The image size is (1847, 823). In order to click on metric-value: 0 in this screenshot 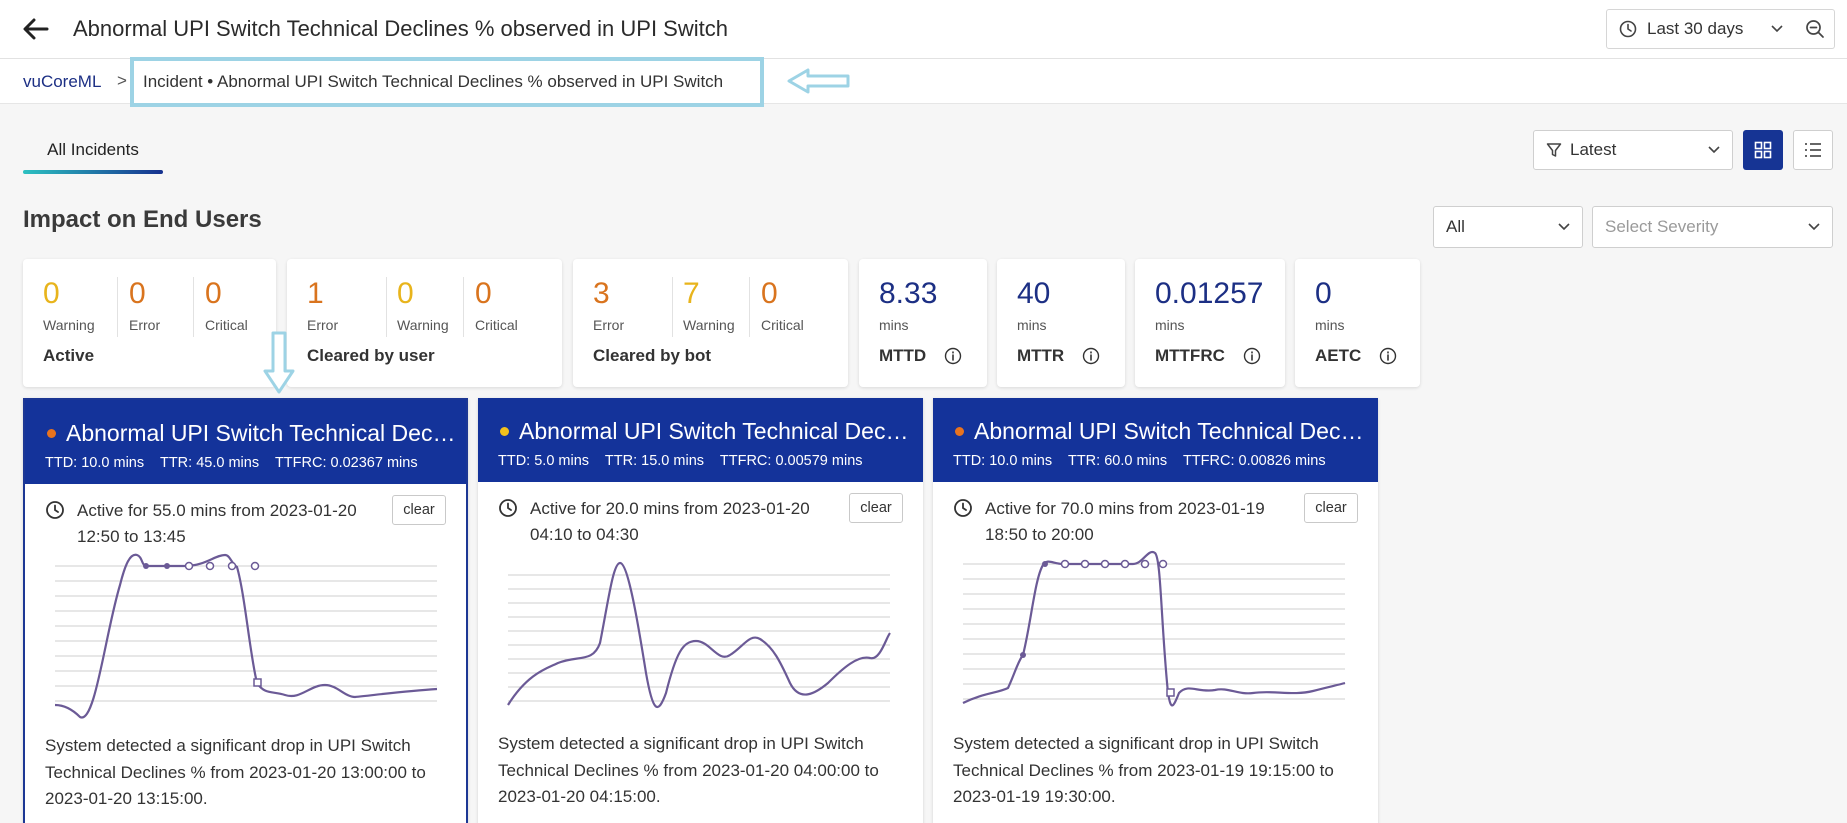, I will do `click(1323, 293)`.